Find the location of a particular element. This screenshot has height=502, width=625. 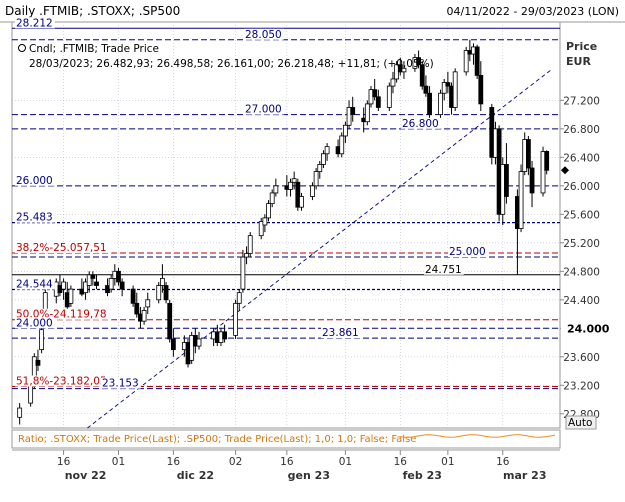

chart-title: Daily .FTMIB; .STOXX; .SP500 is located at coordinates (92, 11).